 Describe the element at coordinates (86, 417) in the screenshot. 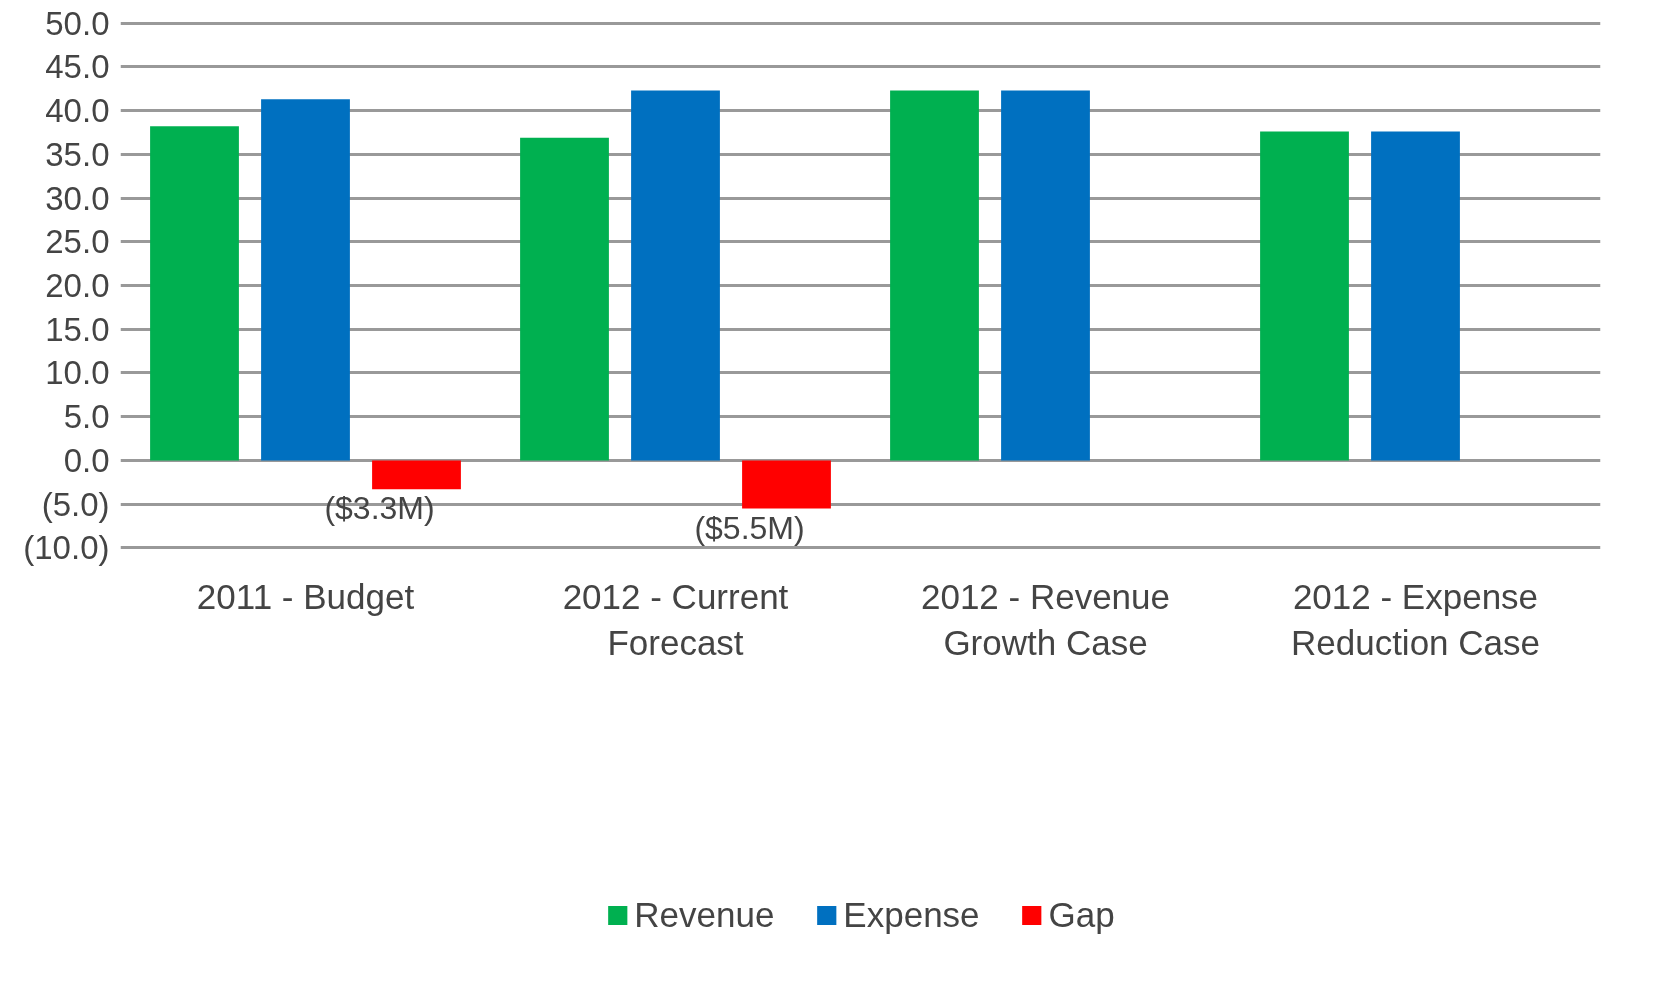

I see `y-tick-label: 5.0` at that location.